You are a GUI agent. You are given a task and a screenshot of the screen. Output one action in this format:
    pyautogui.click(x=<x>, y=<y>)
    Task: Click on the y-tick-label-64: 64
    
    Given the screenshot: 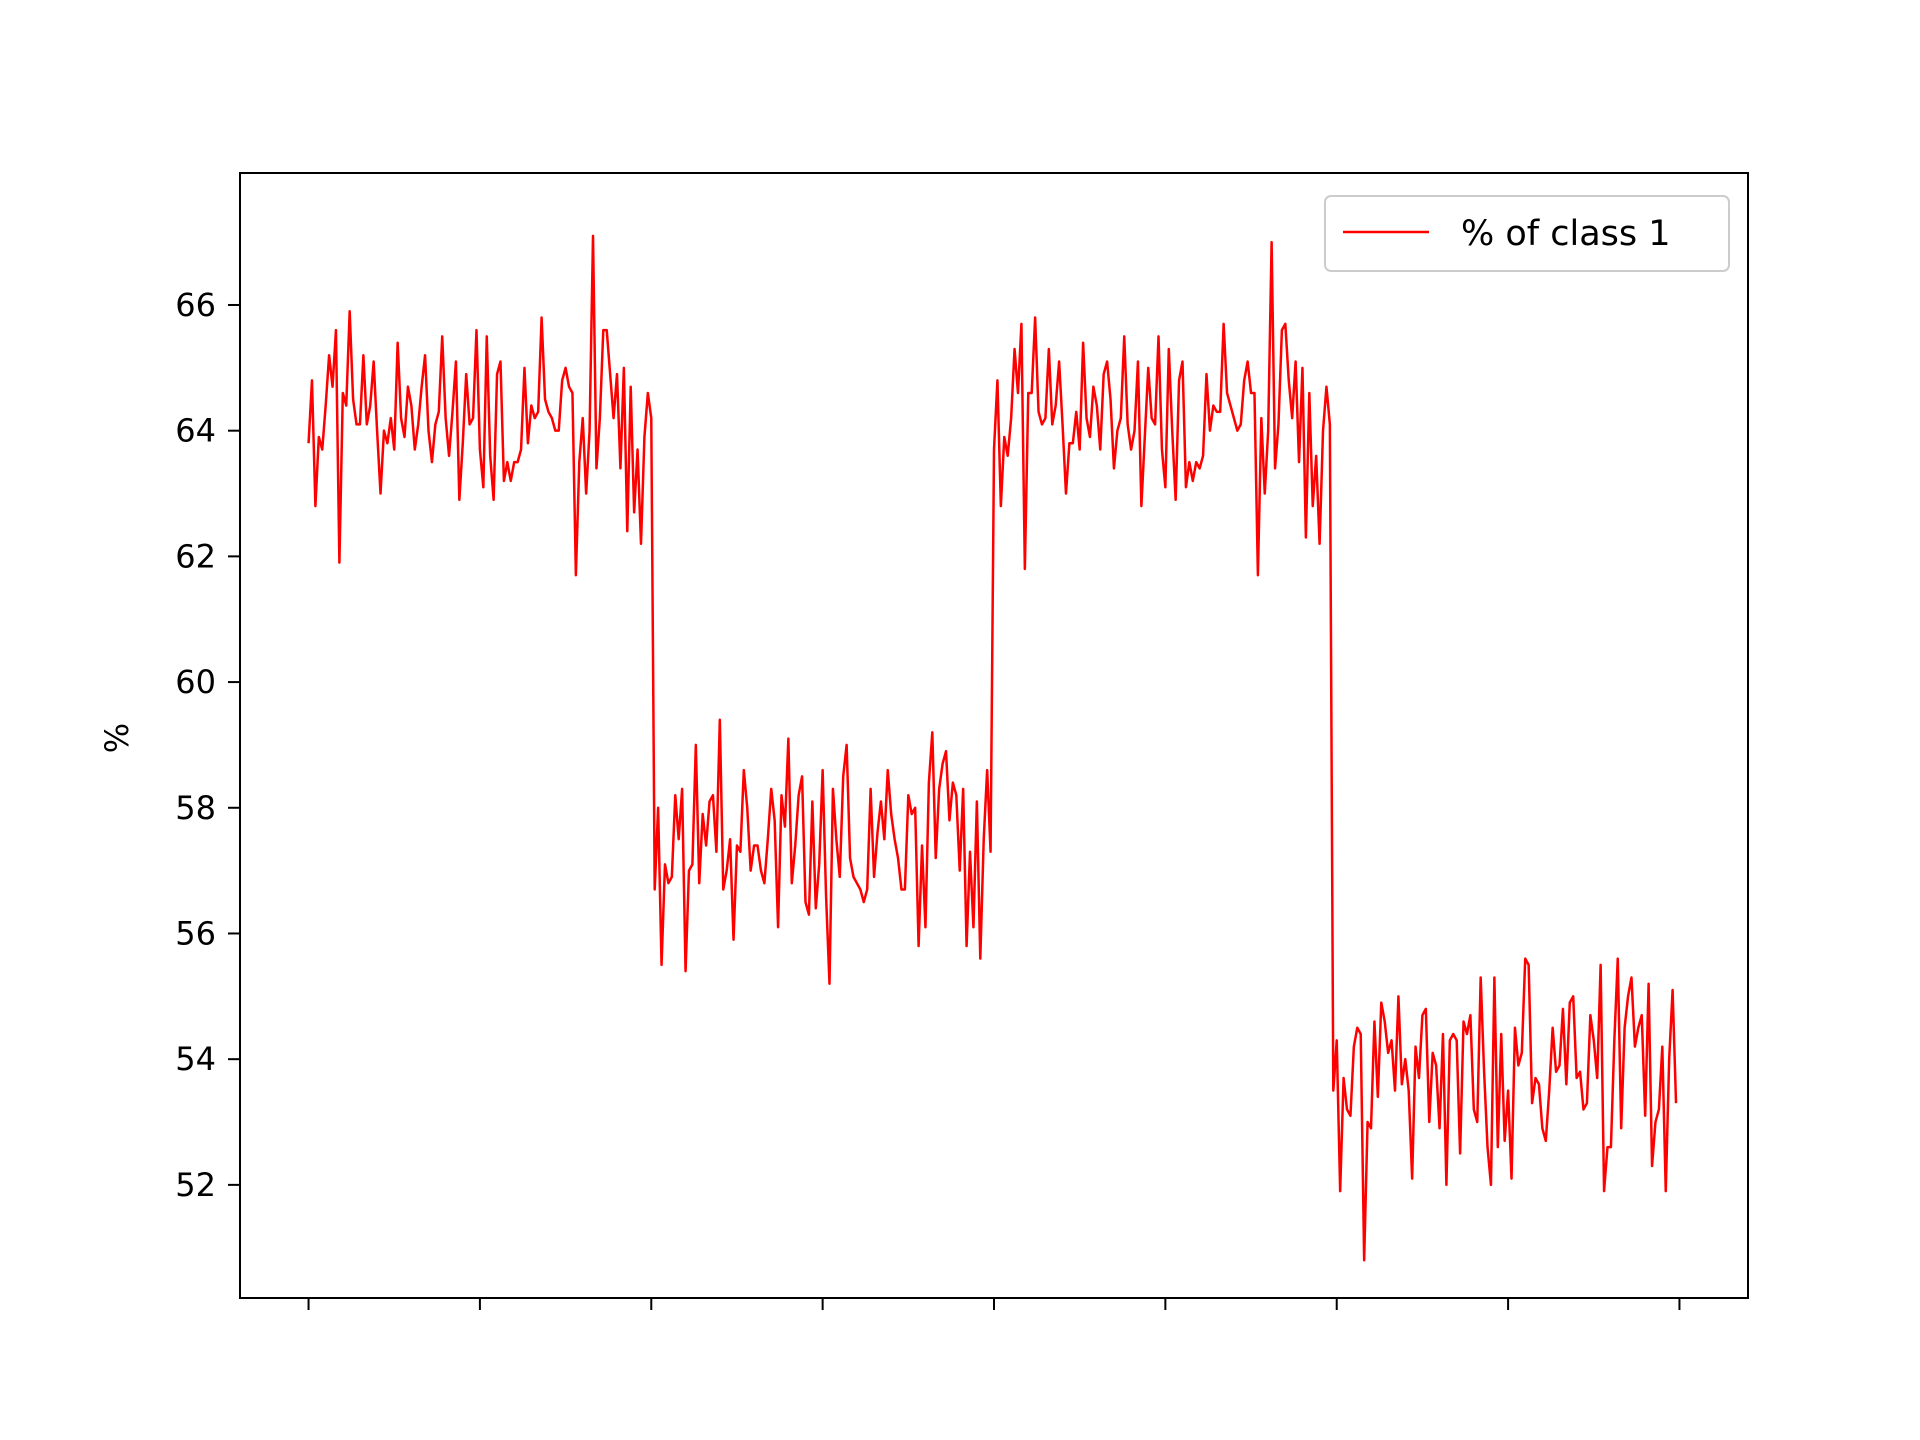 What is the action you would take?
    pyautogui.click(x=195, y=431)
    